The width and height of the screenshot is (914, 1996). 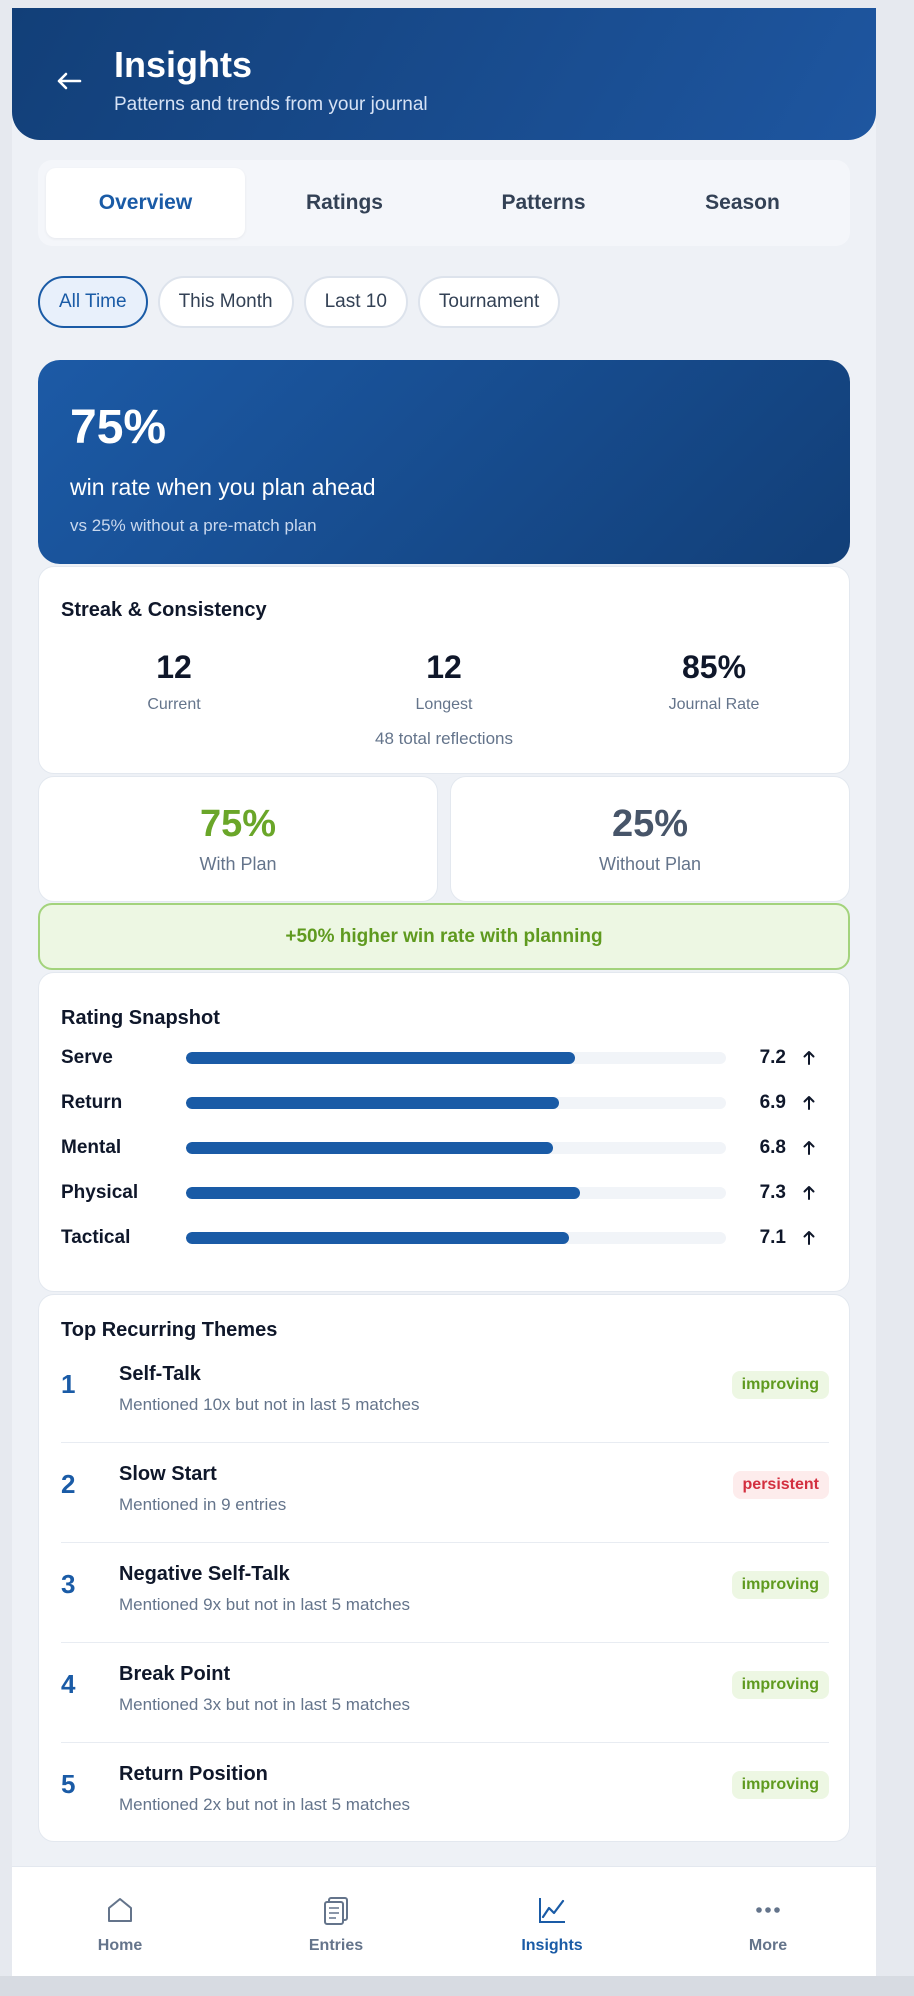 What do you see at coordinates (299, 302) in the screenshot?
I see `filter-chips: All Time This Month Last 10 Tournament` at bounding box center [299, 302].